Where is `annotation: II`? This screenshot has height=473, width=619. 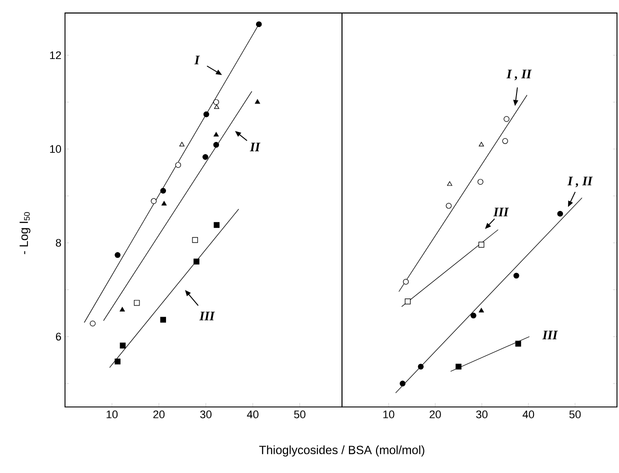
annotation: II is located at coordinates (255, 147).